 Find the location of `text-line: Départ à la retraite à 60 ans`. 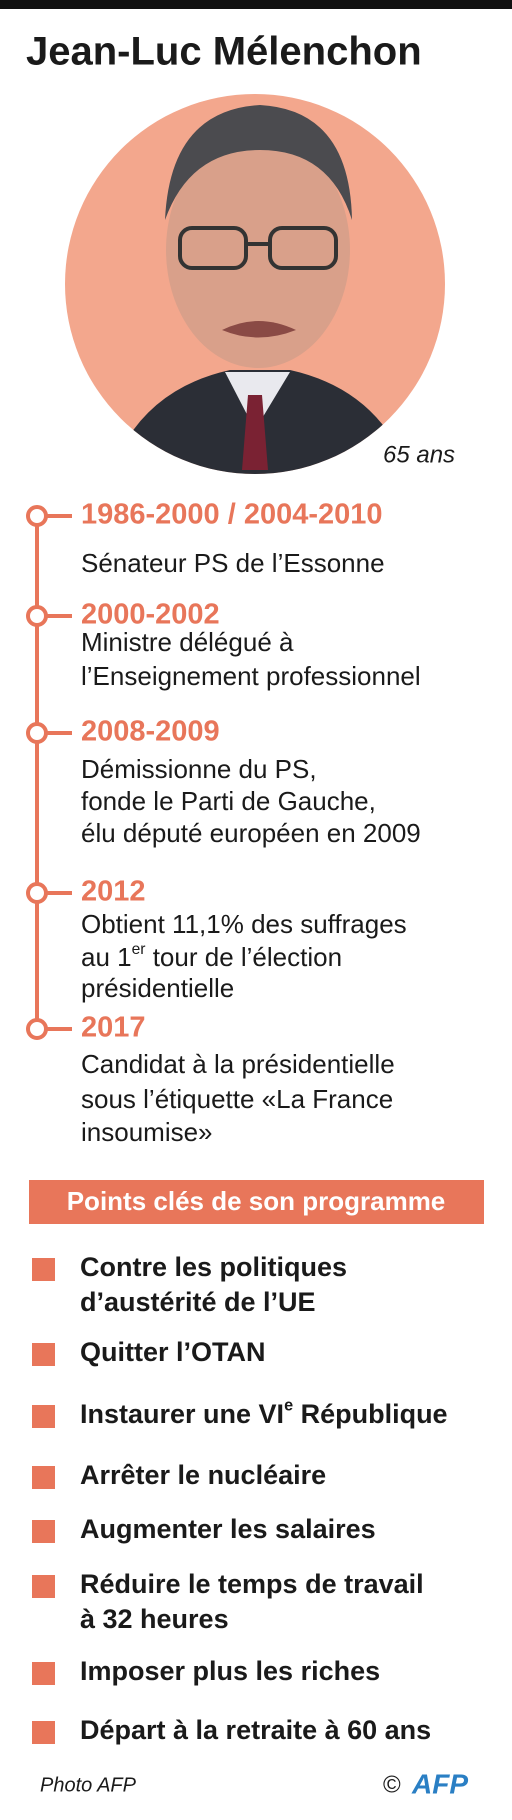

text-line: Départ à la retraite à 60 ans is located at coordinates (255, 1730).